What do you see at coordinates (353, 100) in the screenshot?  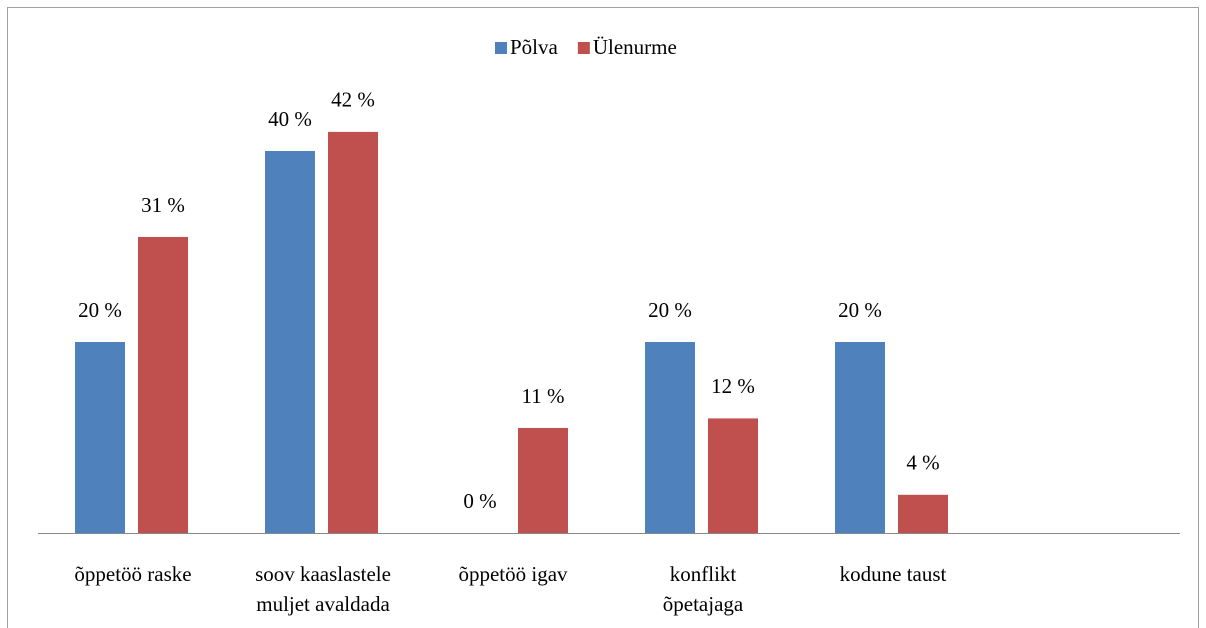 I see `value-label: 42 %` at bounding box center [353, 100].